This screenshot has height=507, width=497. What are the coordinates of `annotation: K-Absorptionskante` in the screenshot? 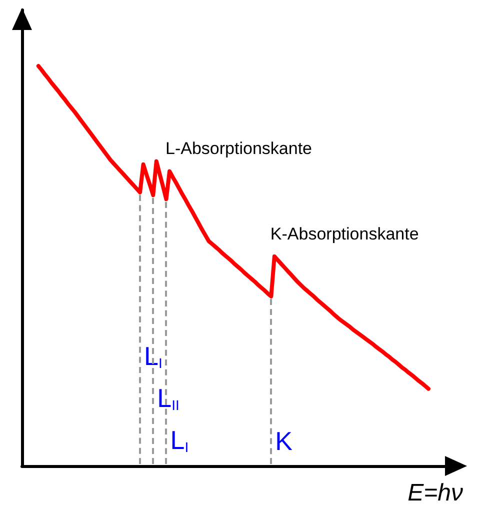 It's located at (344, 234).